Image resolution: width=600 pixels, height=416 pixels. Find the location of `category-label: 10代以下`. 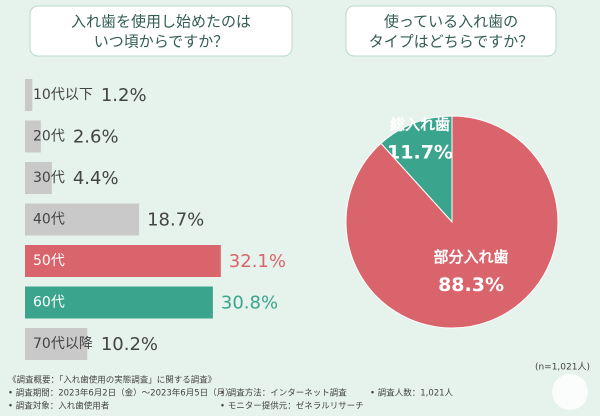

category-label: 10代以下 is located at coordinates (63, 95).